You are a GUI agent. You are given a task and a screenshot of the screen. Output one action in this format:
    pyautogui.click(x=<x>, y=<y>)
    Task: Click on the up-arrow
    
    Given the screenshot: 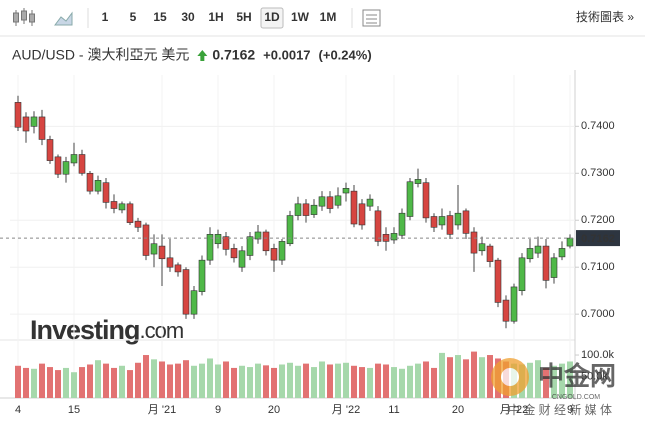 What is the action you would take?
    pyautogui.click(x=202, y=55)
    